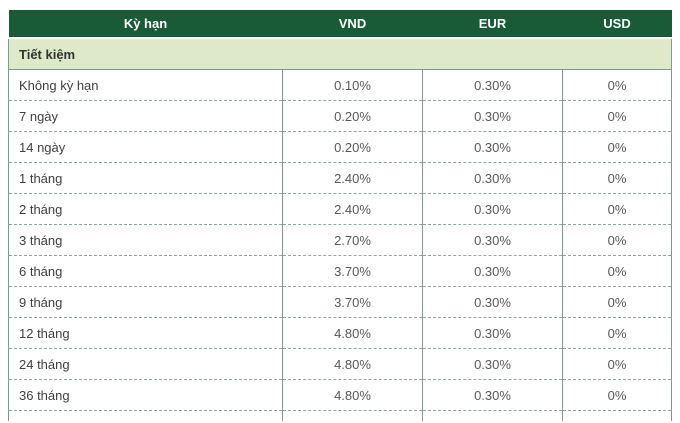 The height and width of the screenshot is (423, 680). Describe the element at coordinates (145, 395) in the screenshot. I see `term-cell: 36 tháng` at that location.